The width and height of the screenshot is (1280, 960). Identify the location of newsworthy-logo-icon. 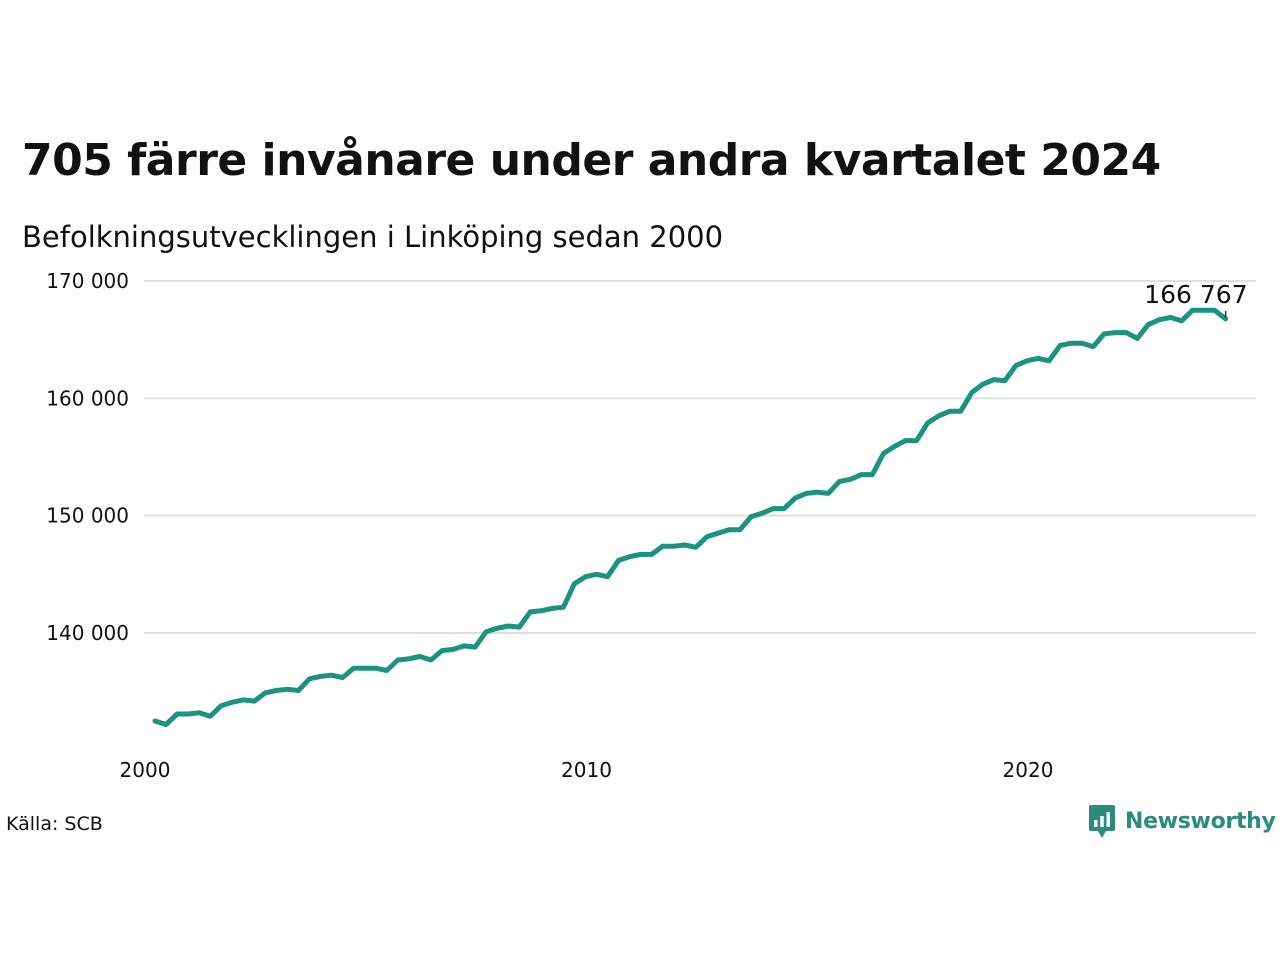
(1102, 821).